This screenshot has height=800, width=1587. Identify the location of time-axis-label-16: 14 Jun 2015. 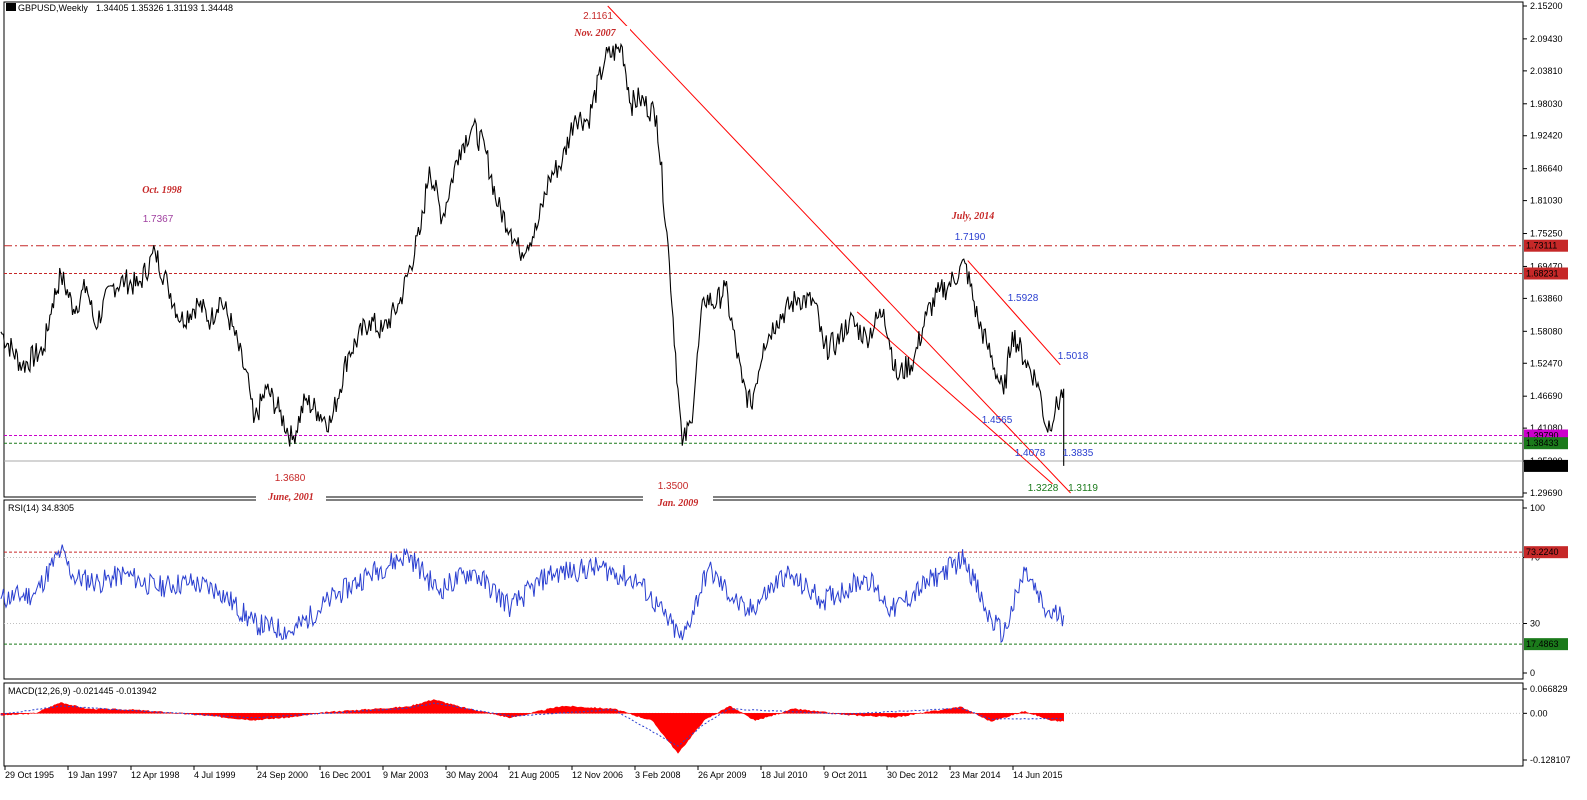
(1038, 775).